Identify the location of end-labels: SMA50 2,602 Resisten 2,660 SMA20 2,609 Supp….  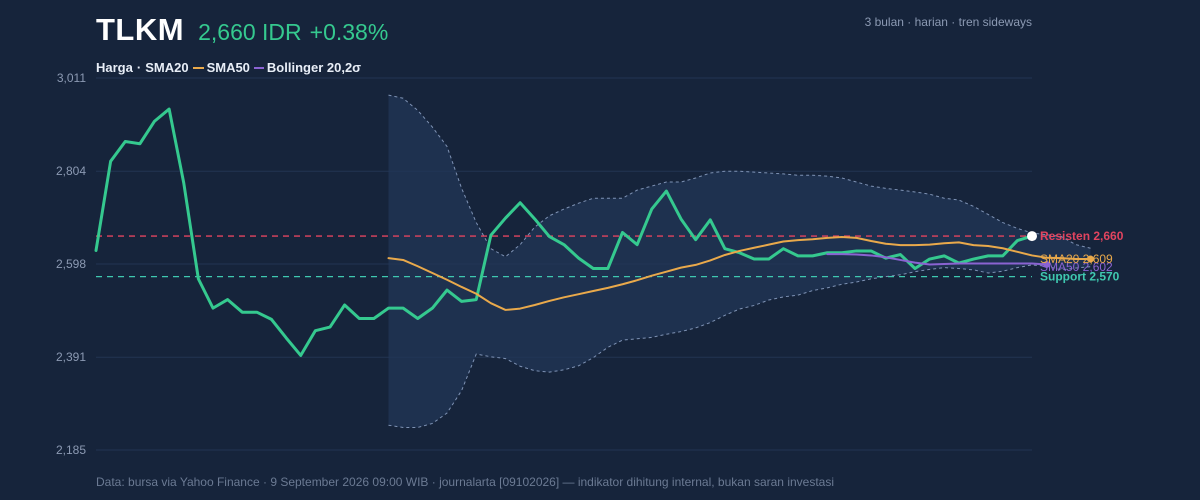
(1082, 256).